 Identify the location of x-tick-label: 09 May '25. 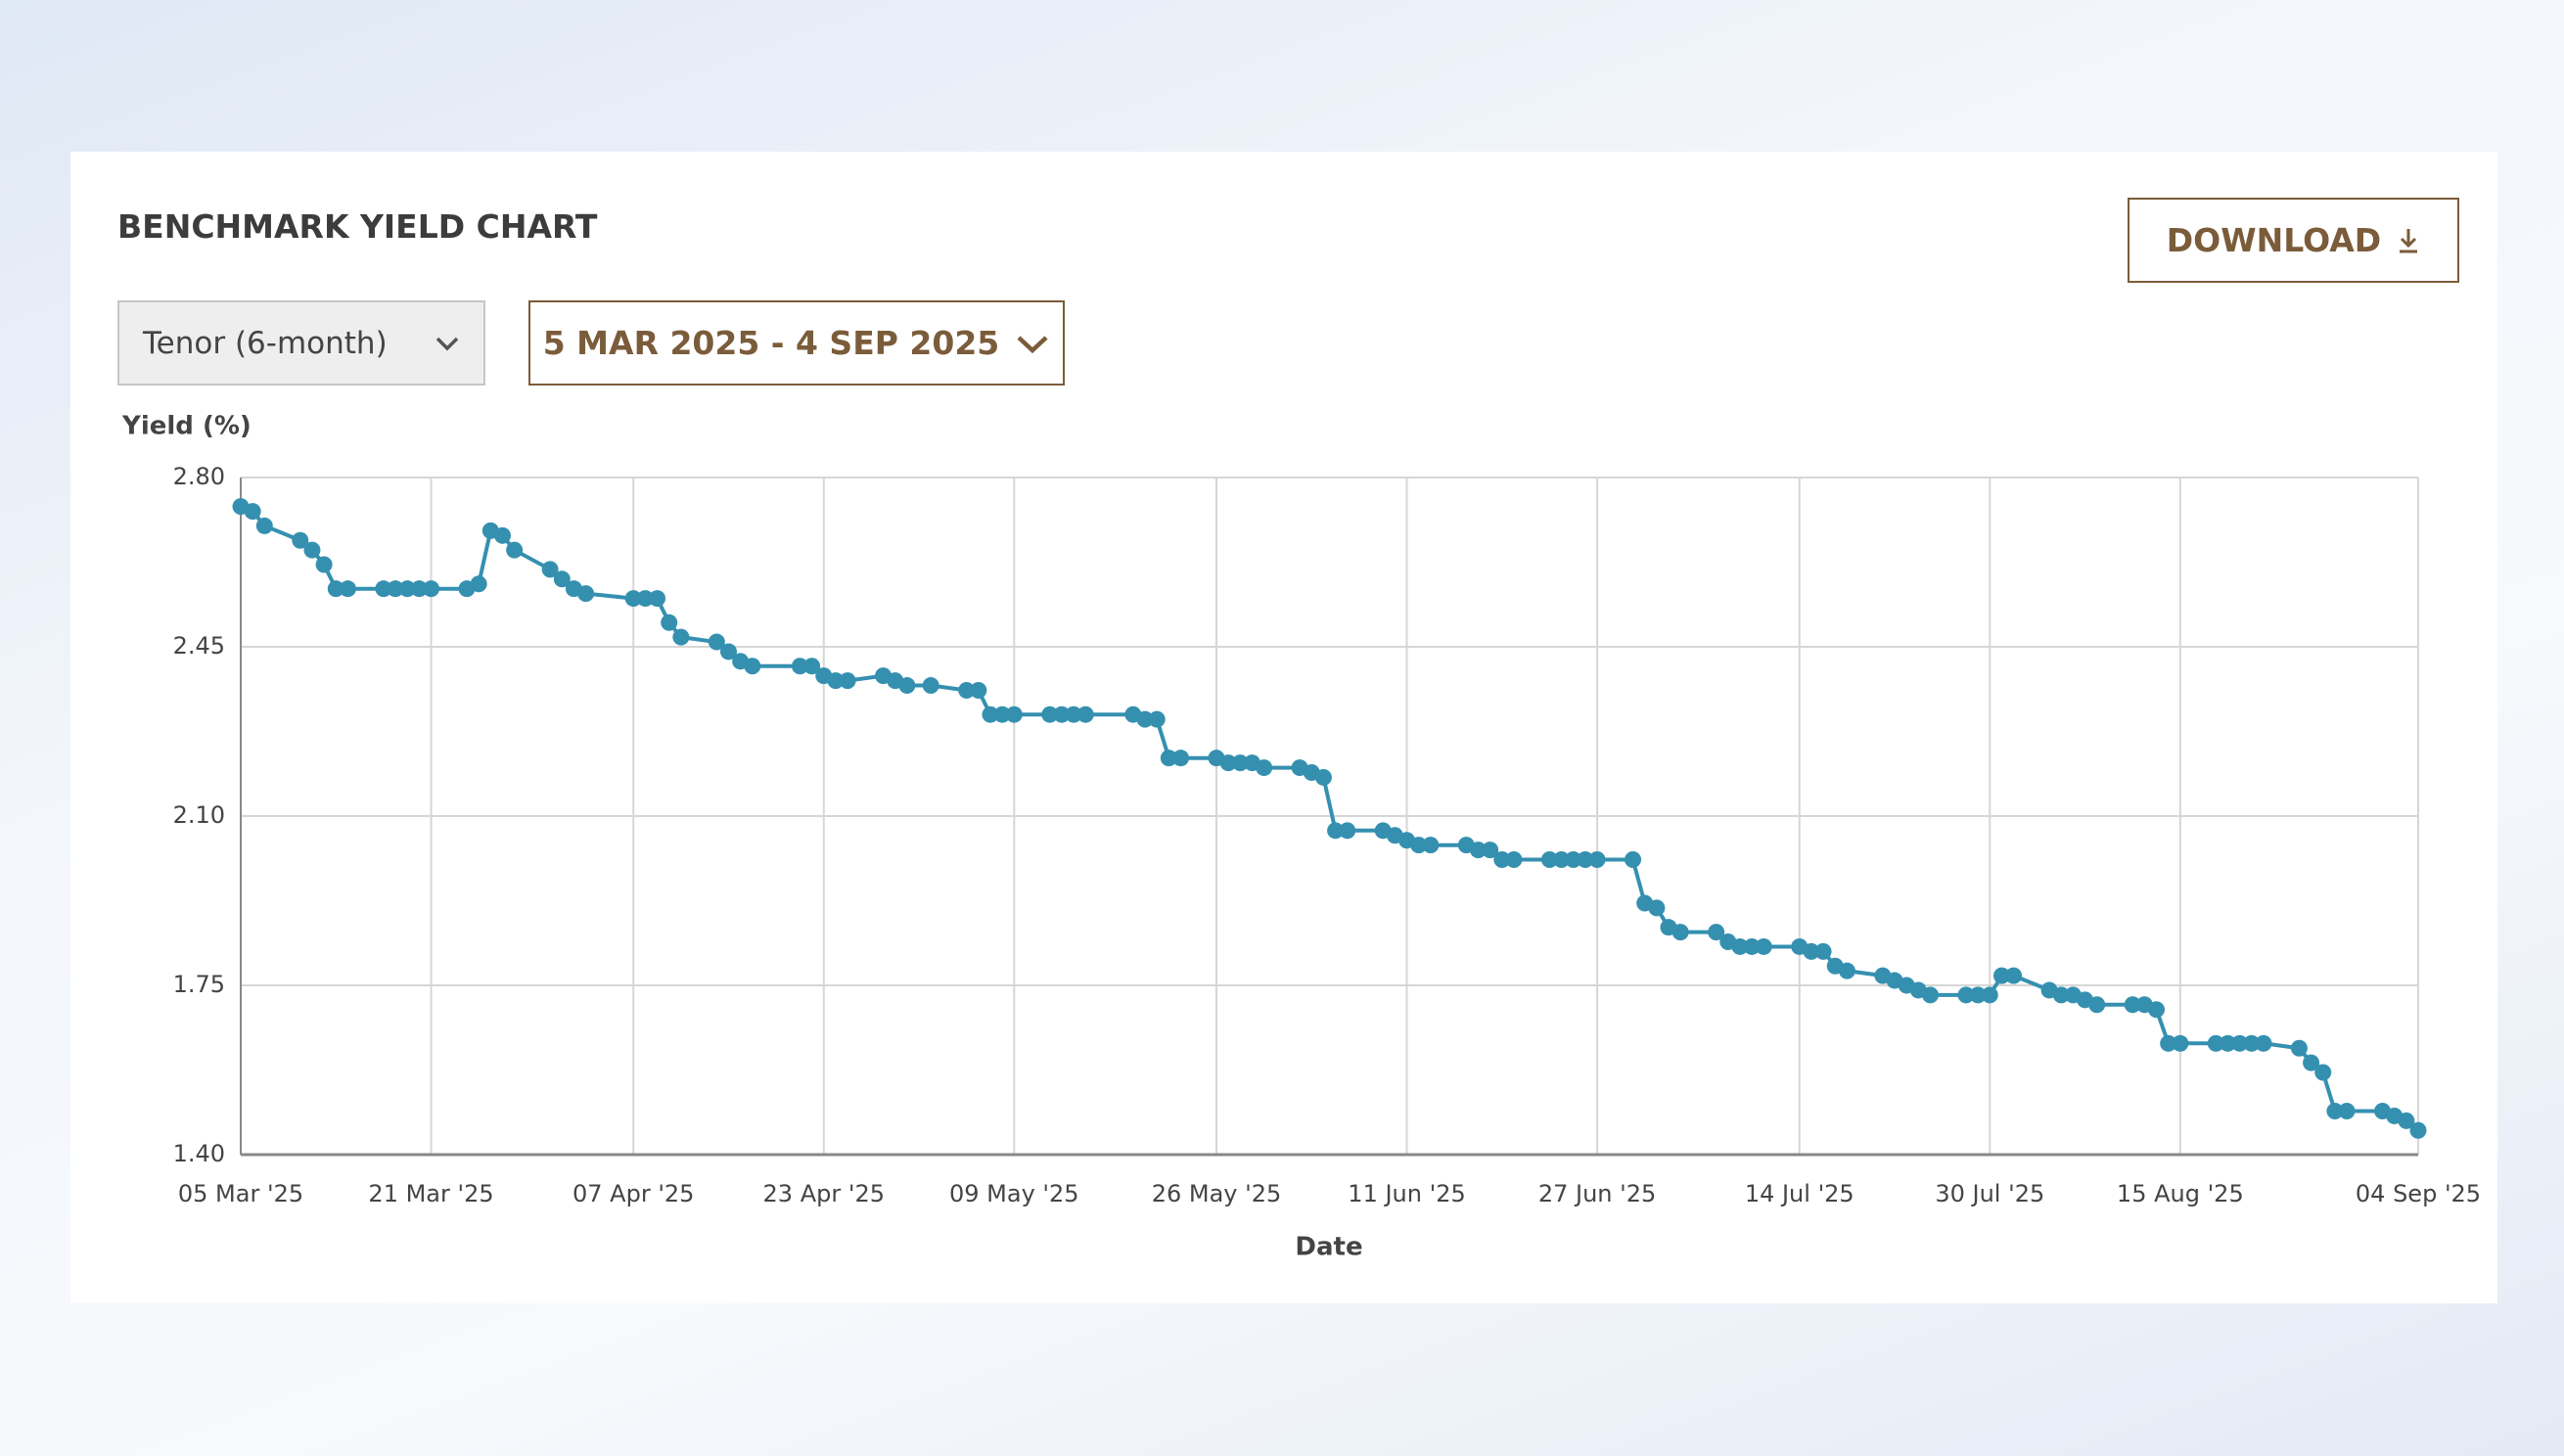
(1014, 1193).